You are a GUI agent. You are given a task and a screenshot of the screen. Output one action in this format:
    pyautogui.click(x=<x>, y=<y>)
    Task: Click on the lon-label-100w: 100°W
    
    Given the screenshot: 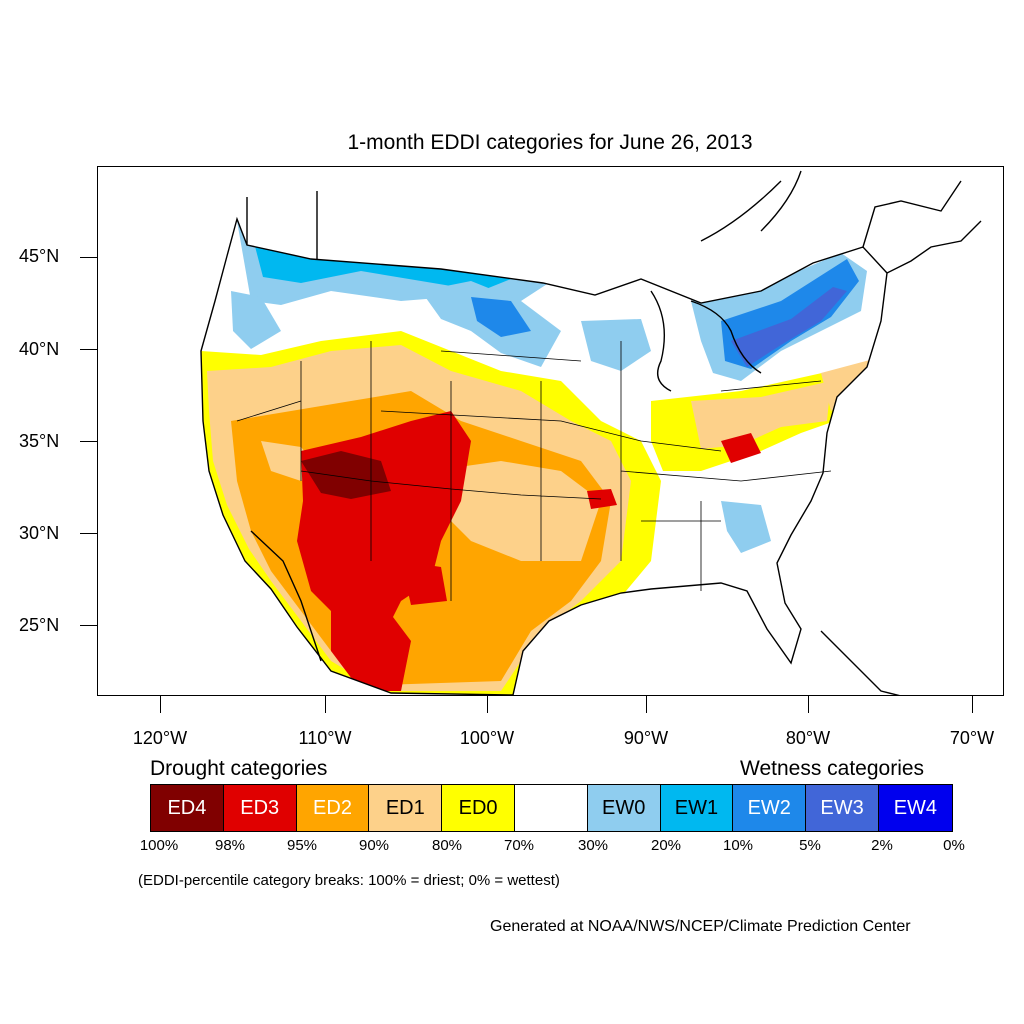 What is the action you would take?
    pyautogui.click(x=487, y=738)
    